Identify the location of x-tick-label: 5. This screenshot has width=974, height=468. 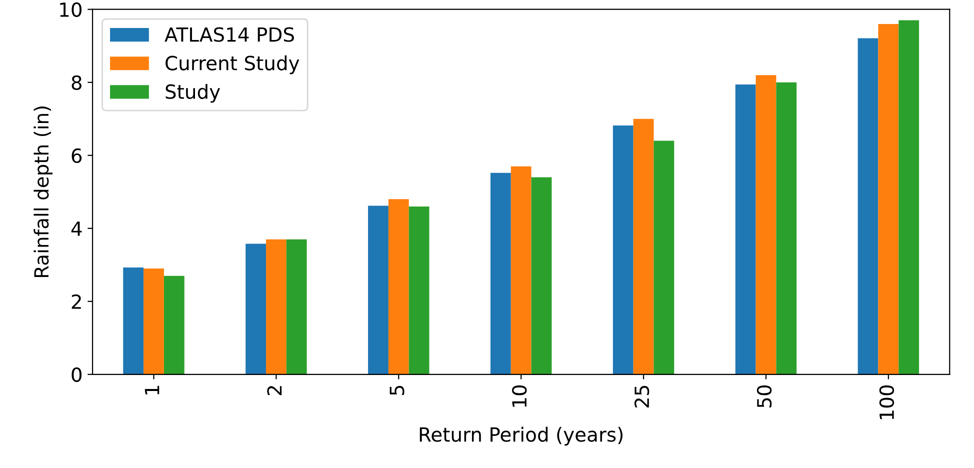
(397, 390).